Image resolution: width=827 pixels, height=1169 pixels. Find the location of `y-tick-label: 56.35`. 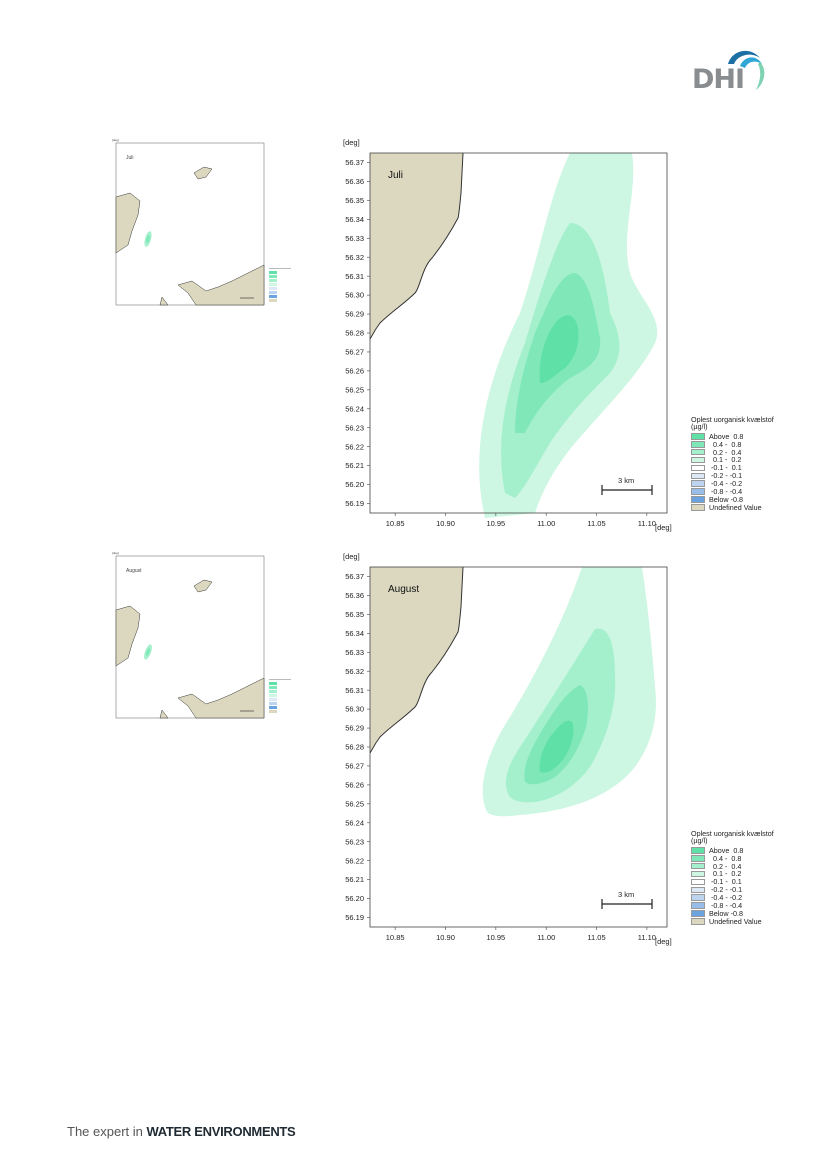

y-tick-label: 56.35 is located at coordinates (354, 200).